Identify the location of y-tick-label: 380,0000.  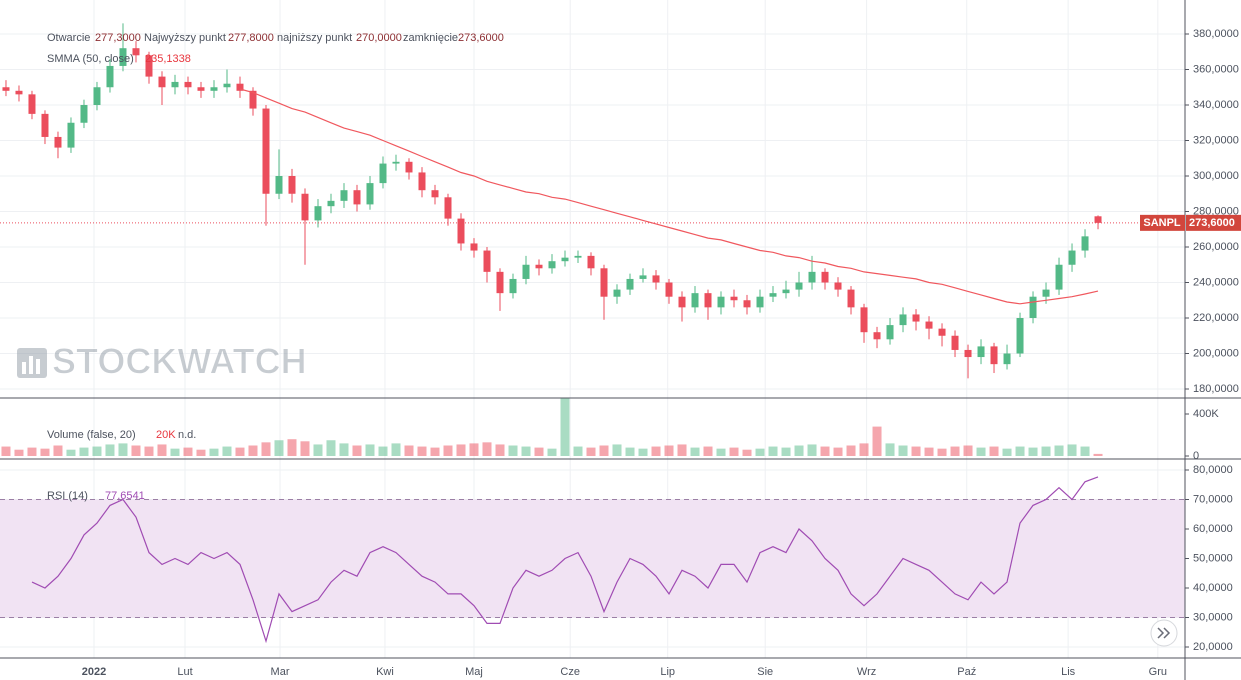
(1216, 34).